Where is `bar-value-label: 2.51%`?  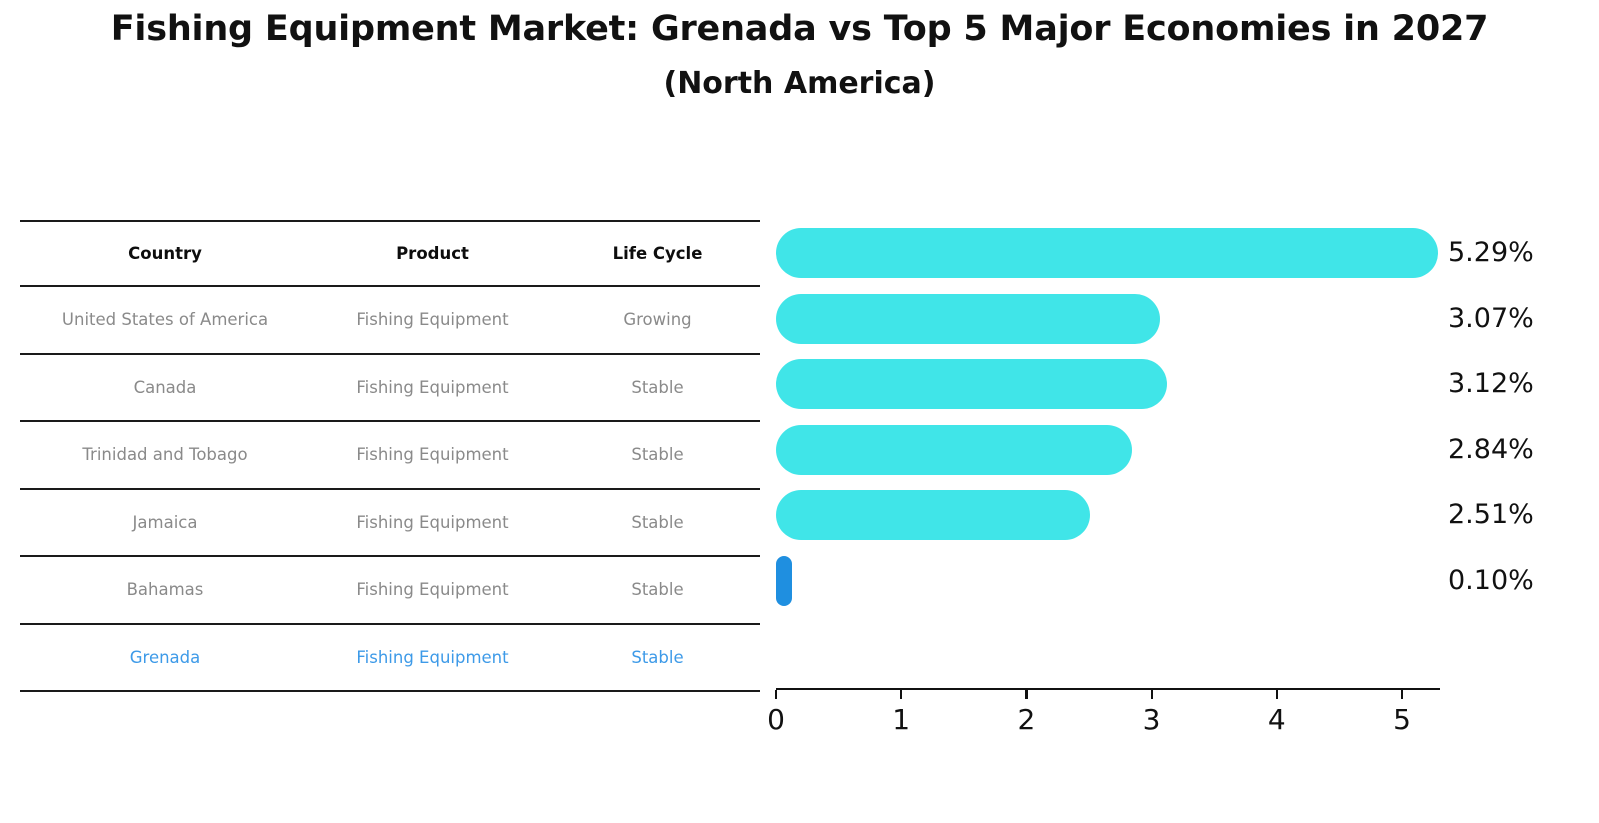 bar-value-label: 2.51% is located at coordinates (1491, 514).